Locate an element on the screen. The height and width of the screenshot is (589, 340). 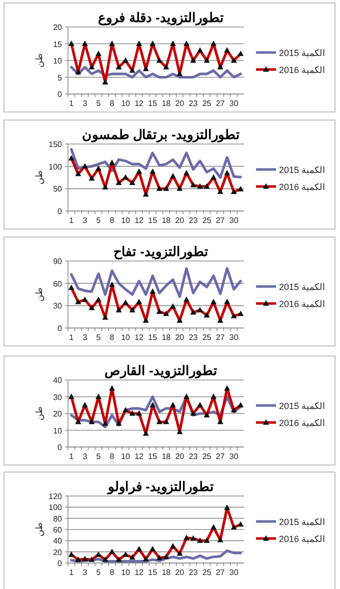
chart-title: تطورالتزويد- برتقال طمسون is located at coordinates (161, 135).